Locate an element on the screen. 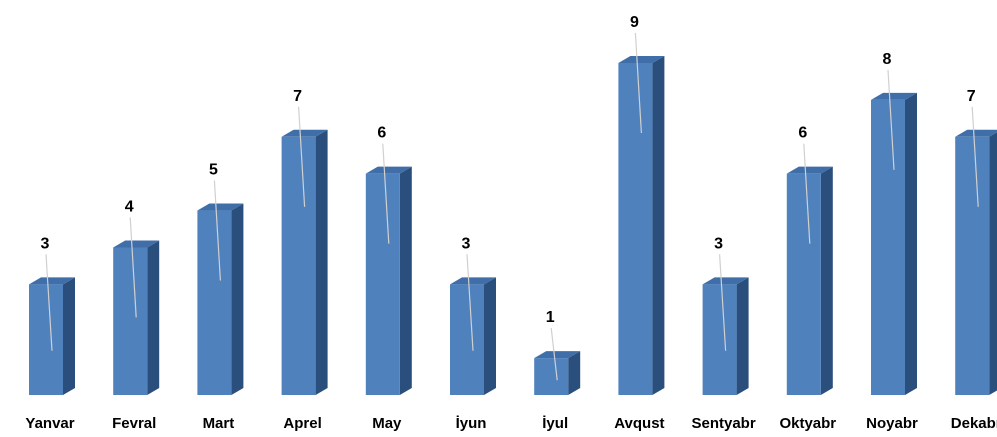 The width and height of the screenshot is (997, 437). bar-avqust: 9 Avqust is located at coordinates (639, 223).